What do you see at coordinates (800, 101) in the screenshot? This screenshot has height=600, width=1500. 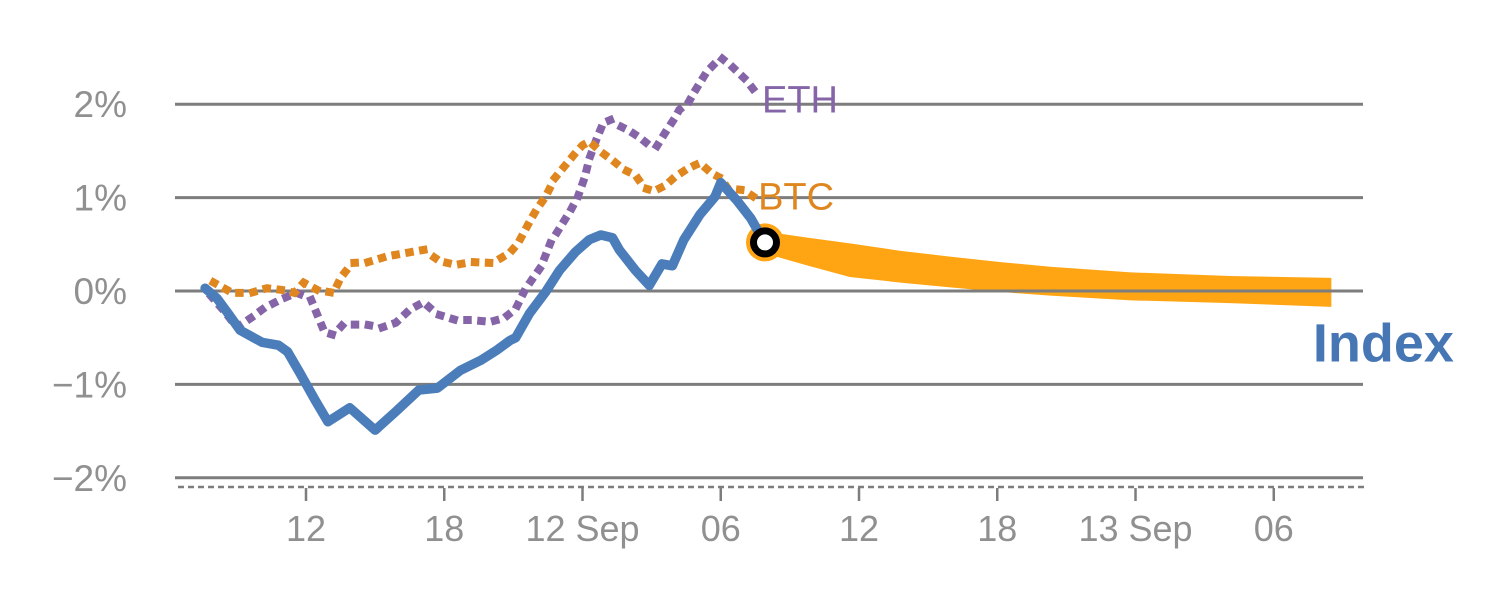 I see `eth-series-label: ETH` at bounding box center [800, 101].